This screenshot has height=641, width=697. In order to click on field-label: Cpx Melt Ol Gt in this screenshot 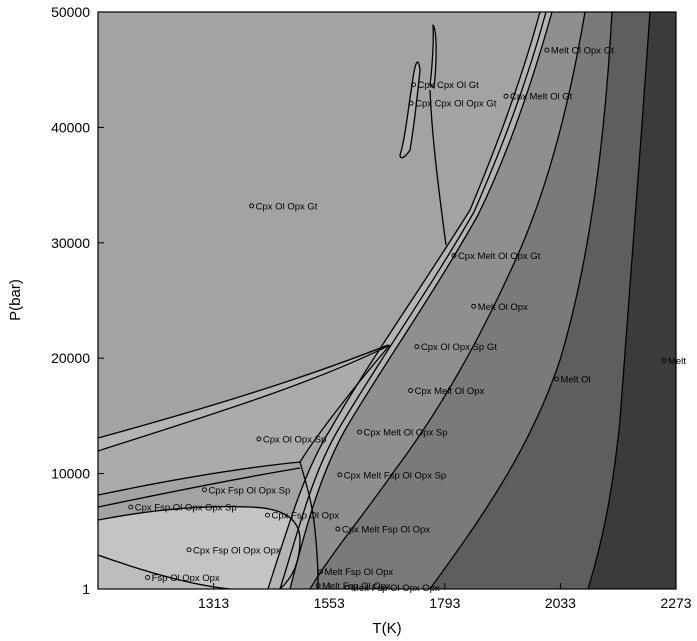, I will do `click(541, 97)`.